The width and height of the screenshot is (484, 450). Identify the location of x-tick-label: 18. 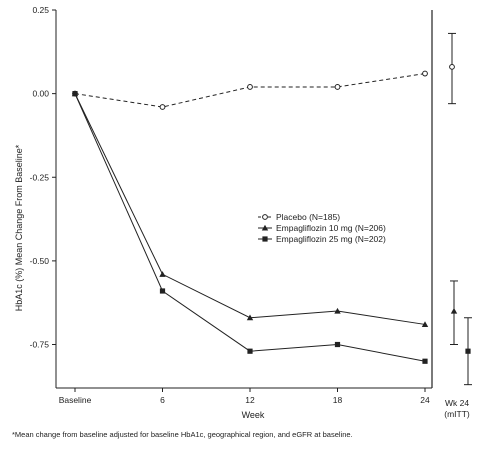
(338, 400).